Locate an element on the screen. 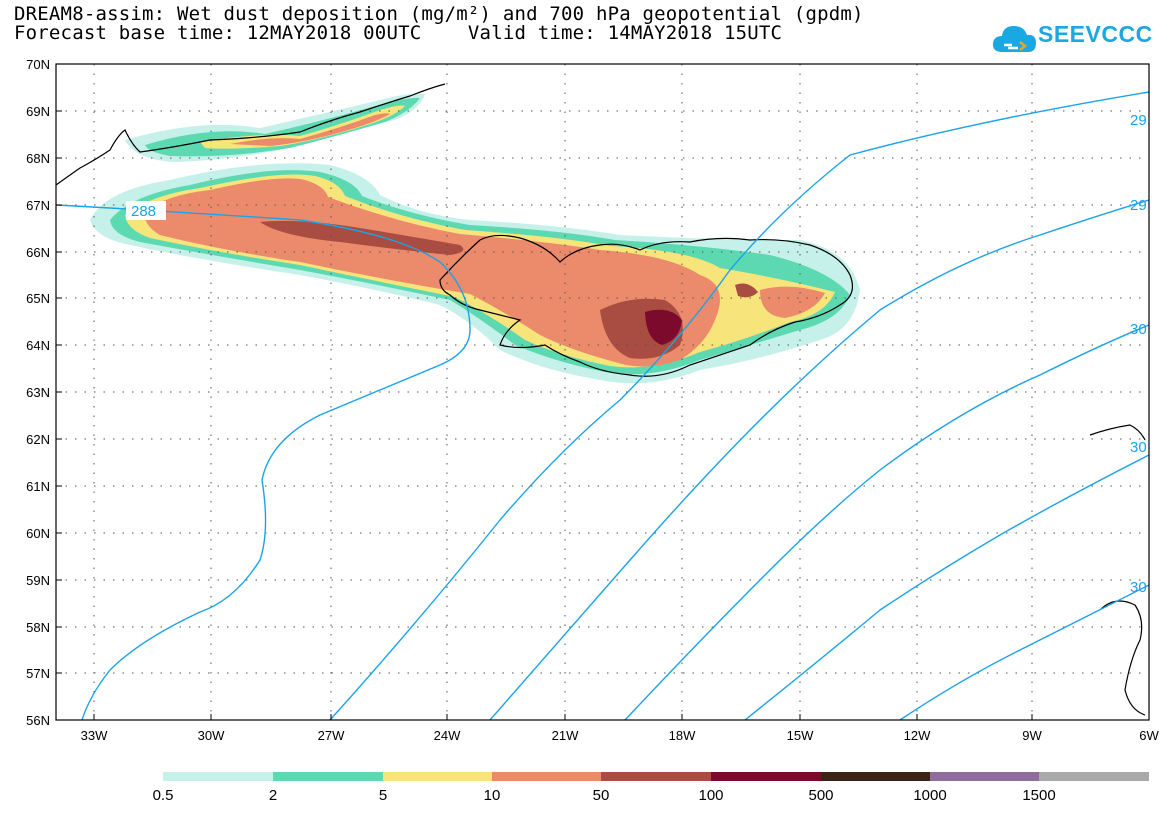 This screenshot has width=1175, height=815. lat-label: 59N is located at coordinates (38, 580).